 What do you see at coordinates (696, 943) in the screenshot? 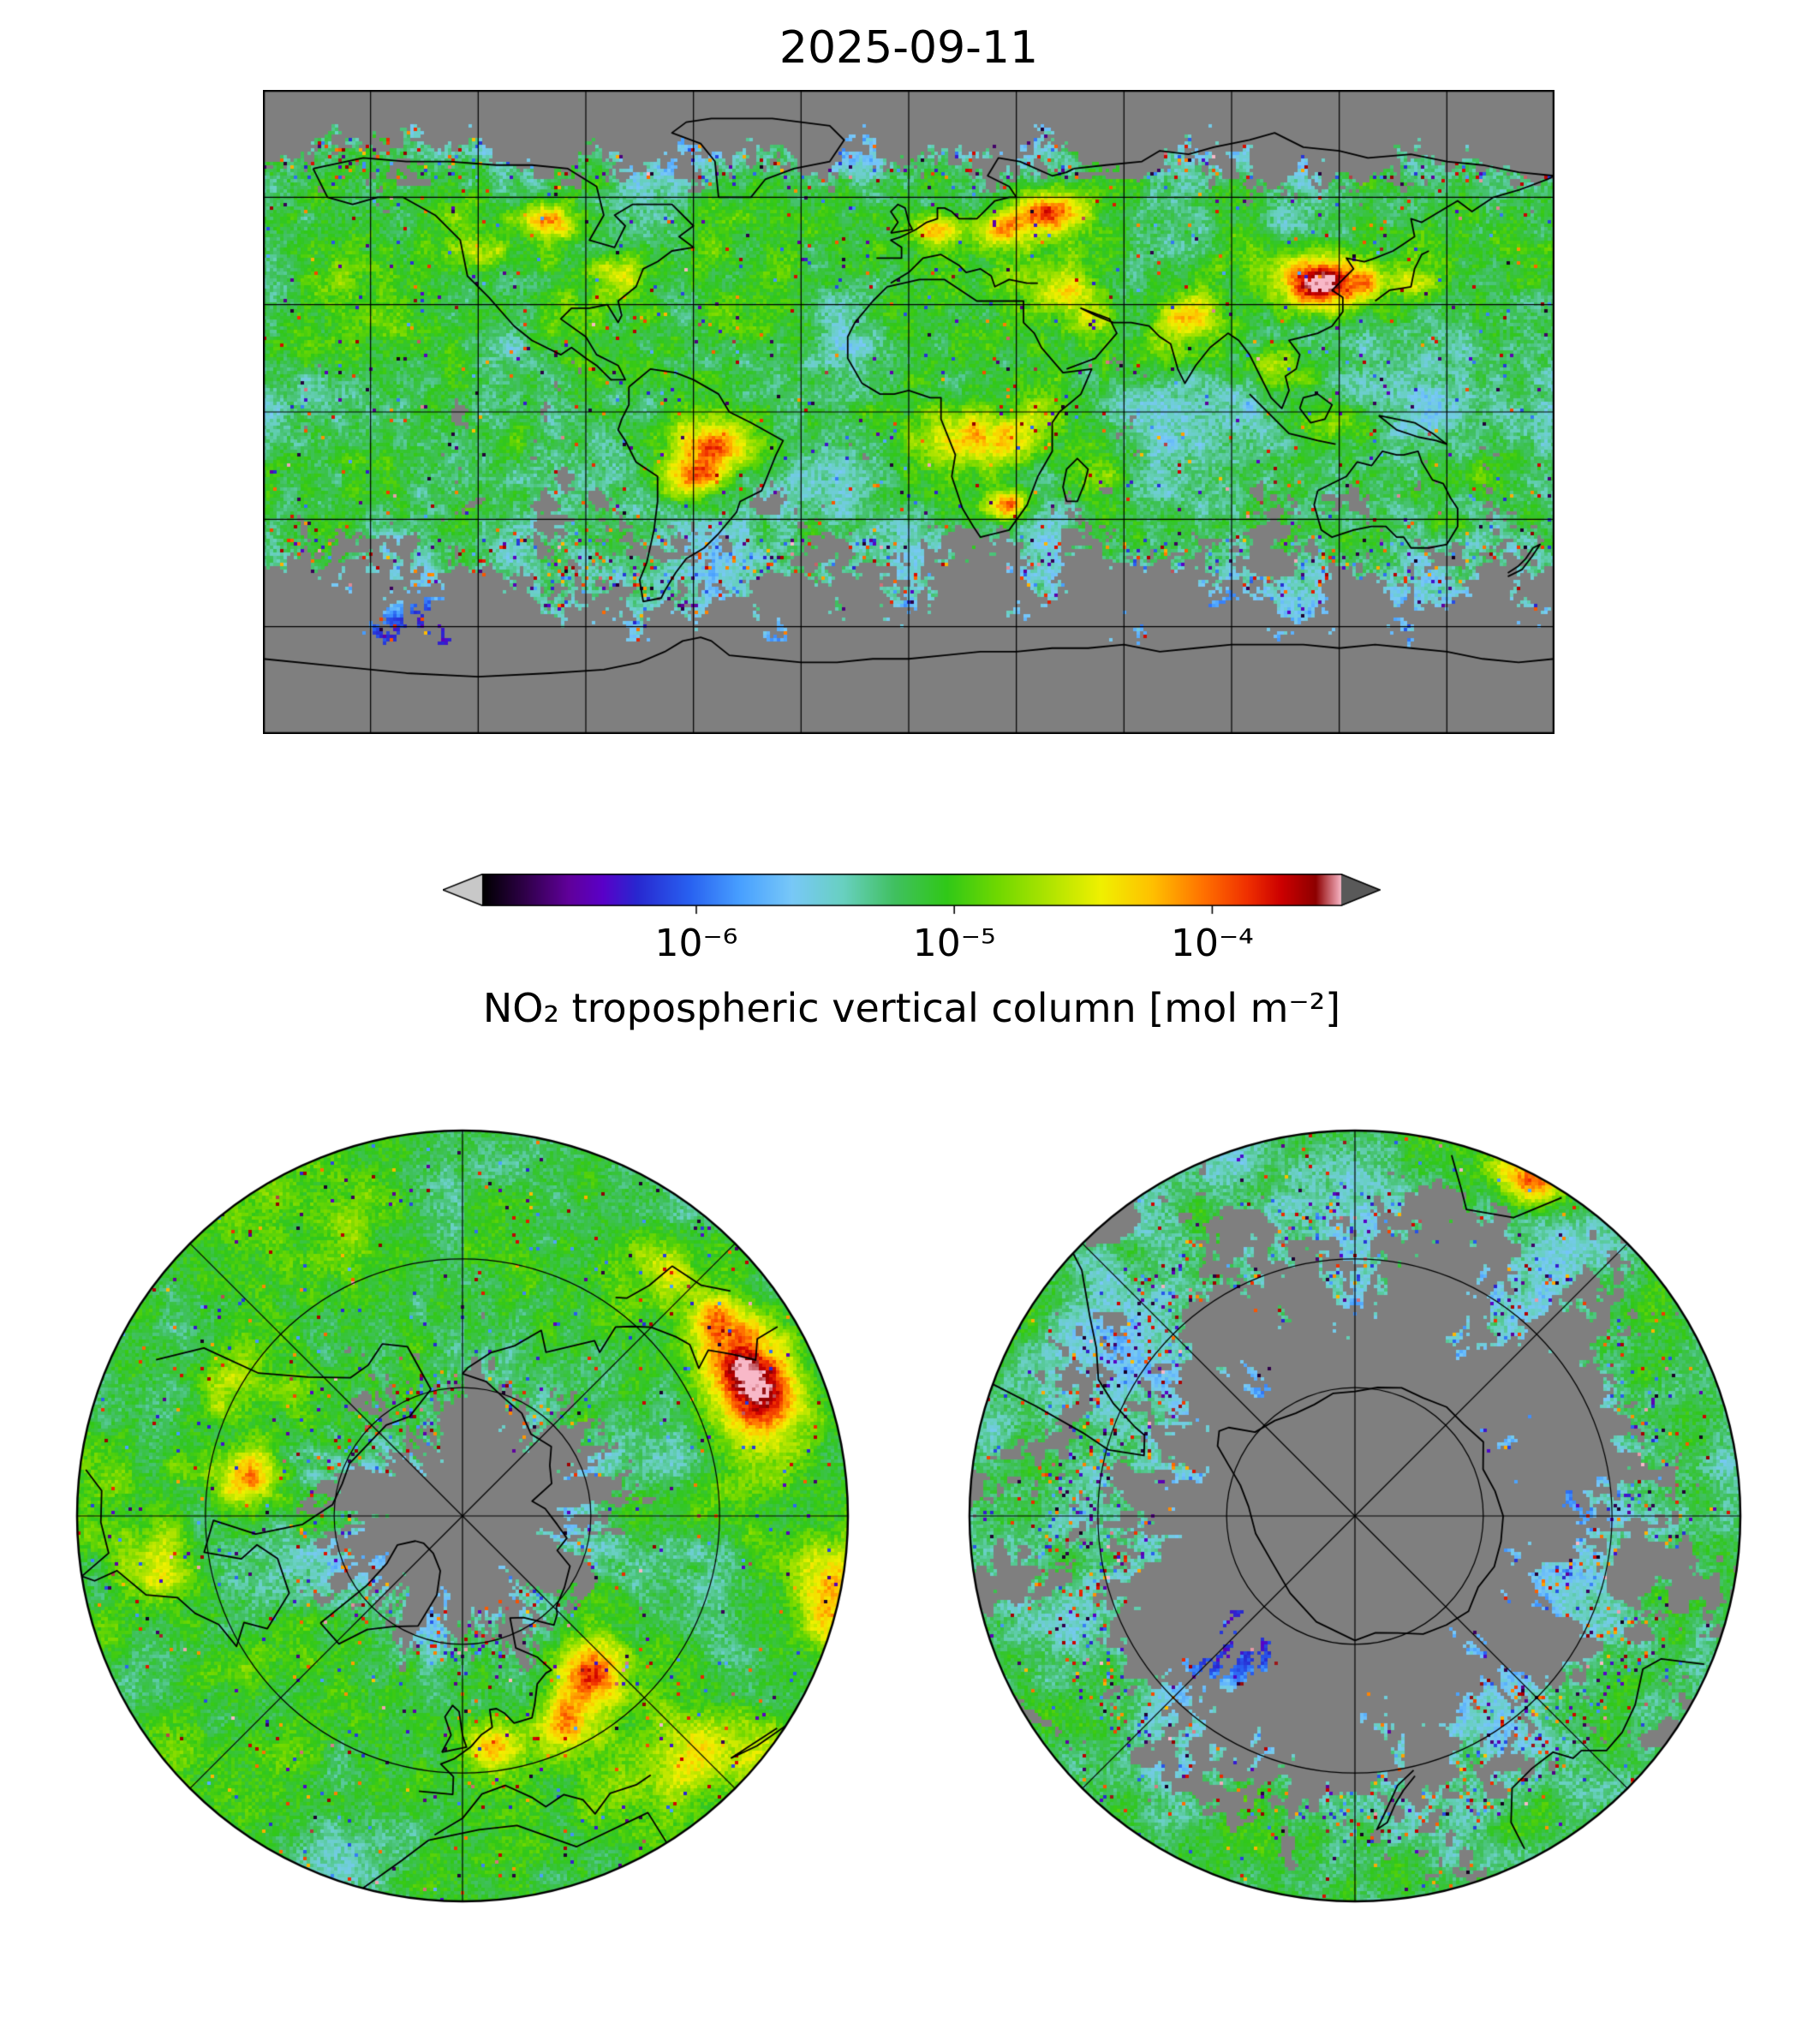
I see `colorbar-tick-1e-6: 10⁻⁶` at bounding box center [696, 943].